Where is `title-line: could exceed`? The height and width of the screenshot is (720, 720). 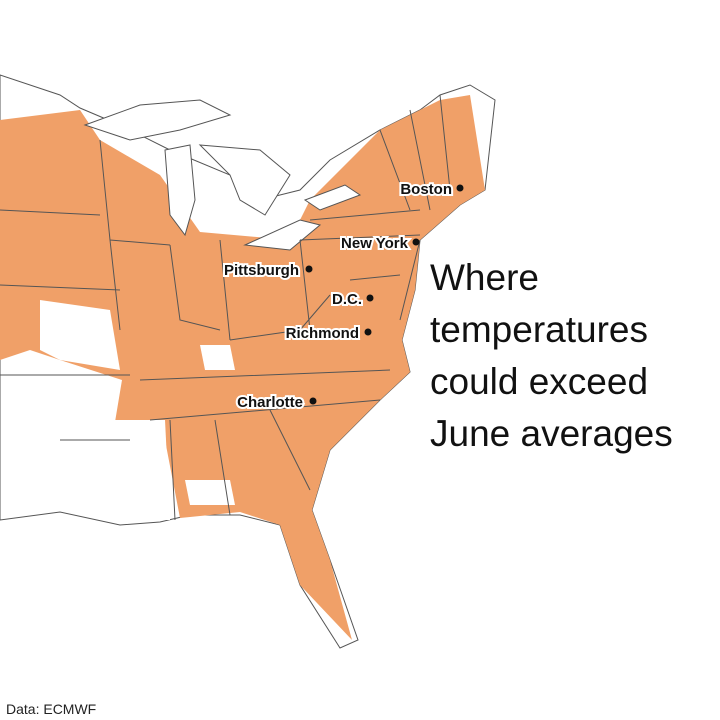
title-line: could exceed is located at coordinates (539, 381).